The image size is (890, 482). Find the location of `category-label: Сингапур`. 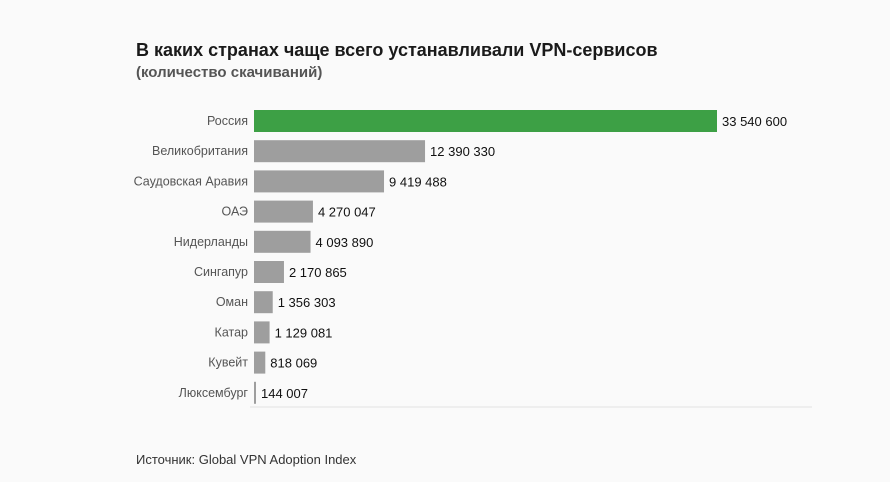

category-label: Сингапур is located at coordinates (221, 272).